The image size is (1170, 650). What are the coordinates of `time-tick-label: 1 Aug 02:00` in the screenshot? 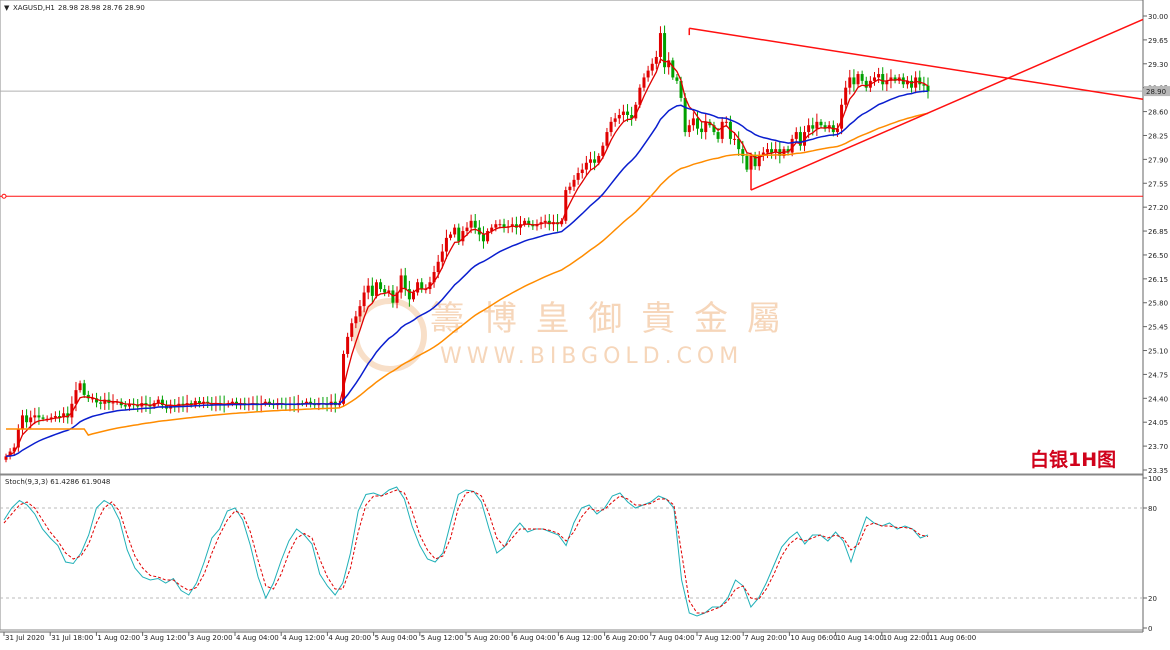 It's located at (118, 638).